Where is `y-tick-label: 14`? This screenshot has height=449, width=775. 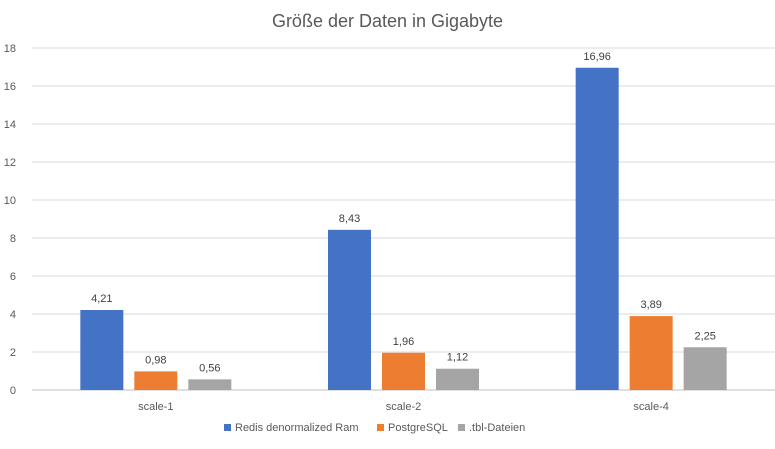
y-tick-label: 14 is located at coordinates (10, 125).